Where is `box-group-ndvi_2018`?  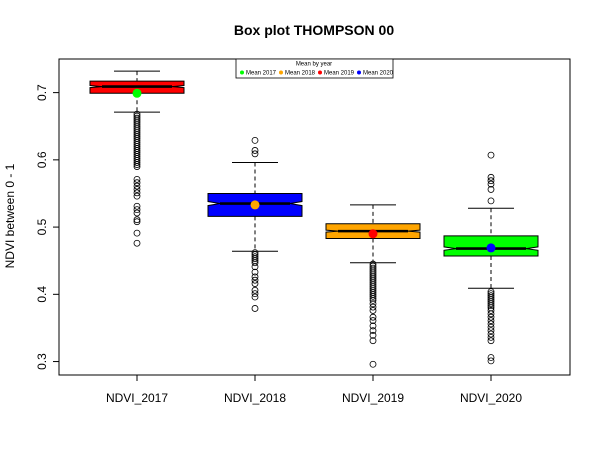
box-group-ndvi_2018 is located at coordinates (255, 224).